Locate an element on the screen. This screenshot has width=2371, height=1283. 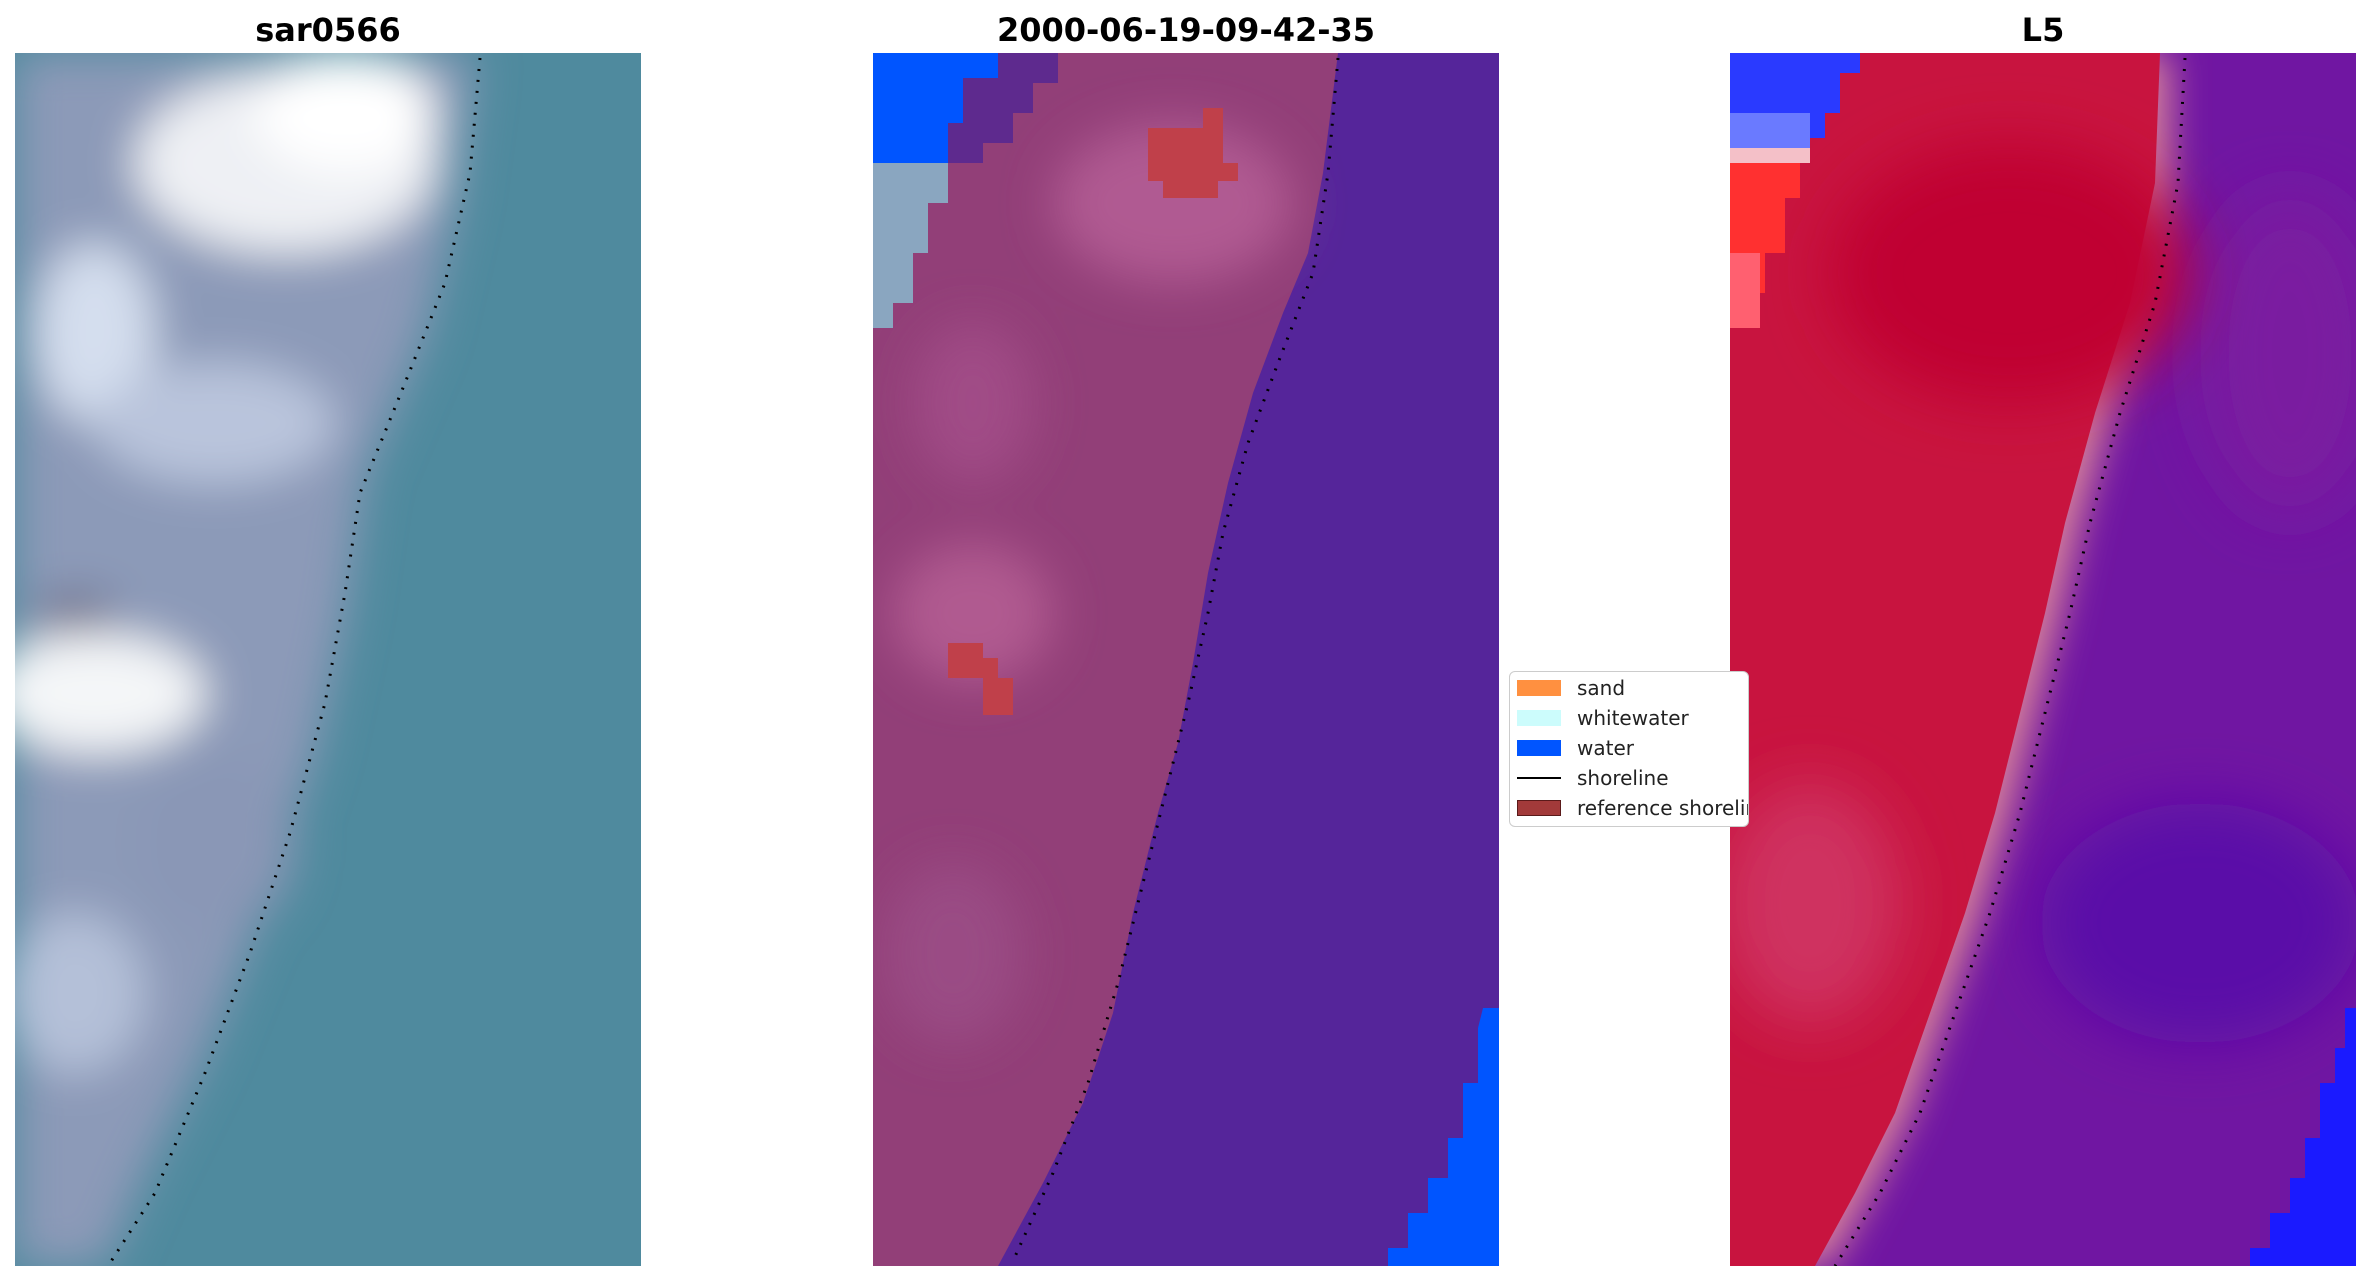
water-region-topleft is located at coordinates (935, 108).